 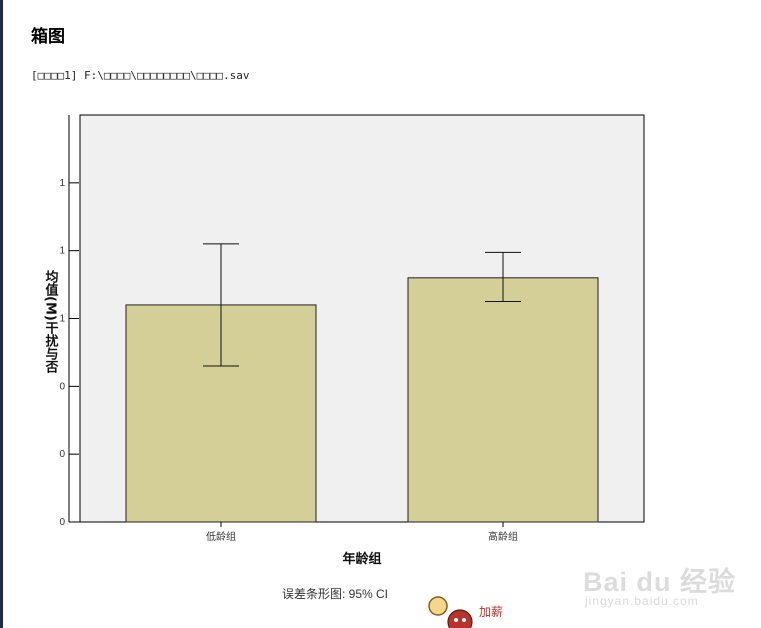 What do you see at coordinates (361, 559) in the screenshot?
I see `x-axis-title: 年龄组` at bounding box center [361, 559].